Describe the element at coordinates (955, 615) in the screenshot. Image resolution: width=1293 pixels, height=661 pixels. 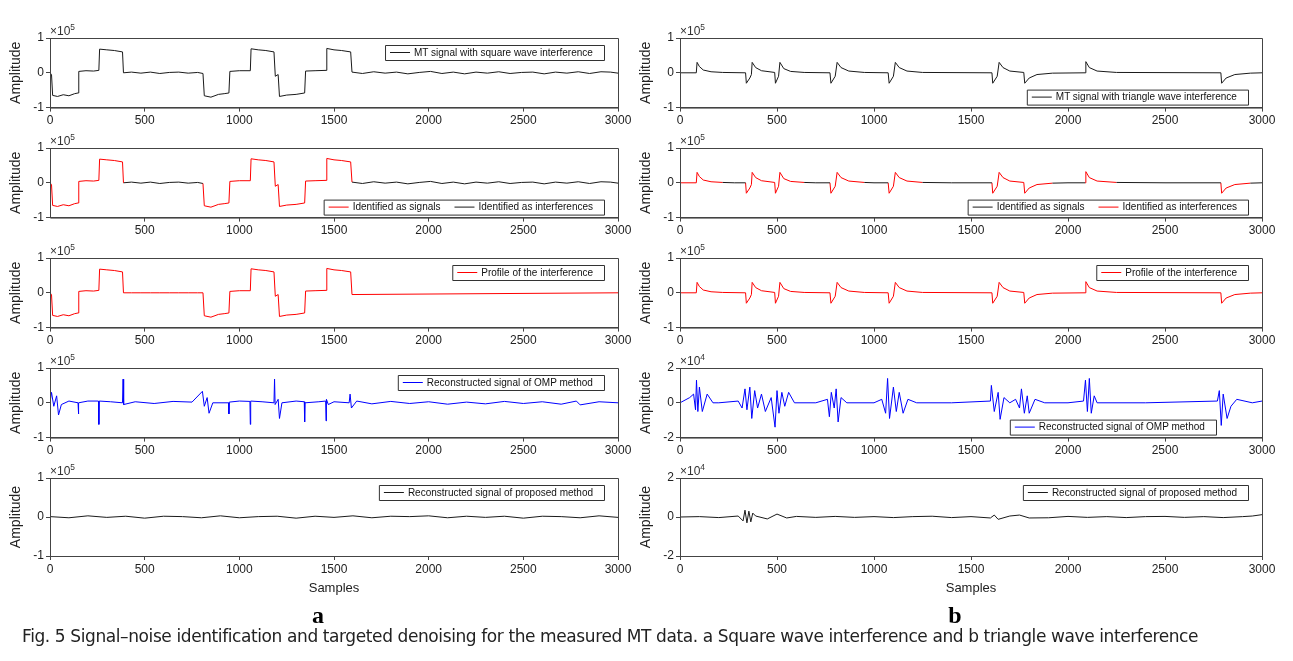
I see `text: b` at that location.